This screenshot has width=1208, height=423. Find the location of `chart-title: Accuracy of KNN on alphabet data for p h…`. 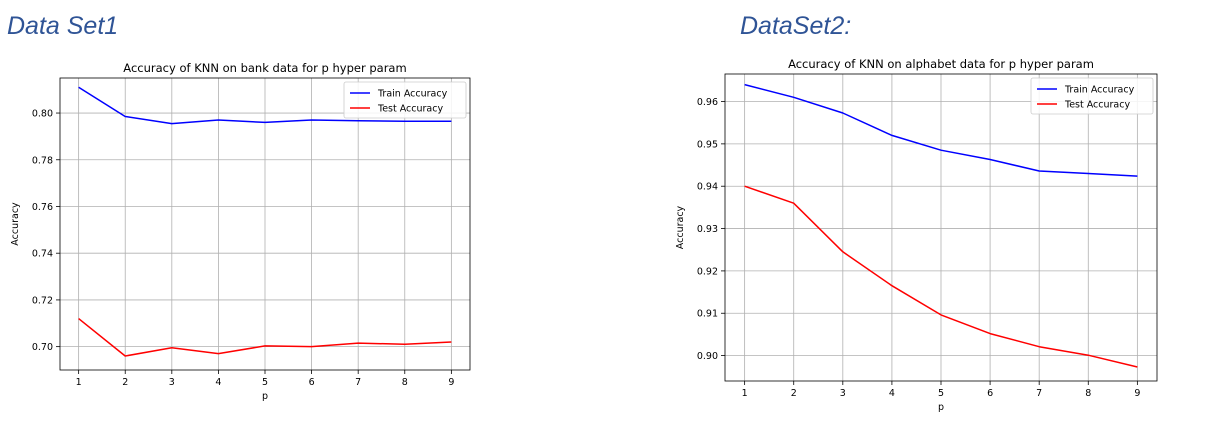

chart-title: Accuracy of KNN on alphabet data for p h… is located at coordinates (941, 64).